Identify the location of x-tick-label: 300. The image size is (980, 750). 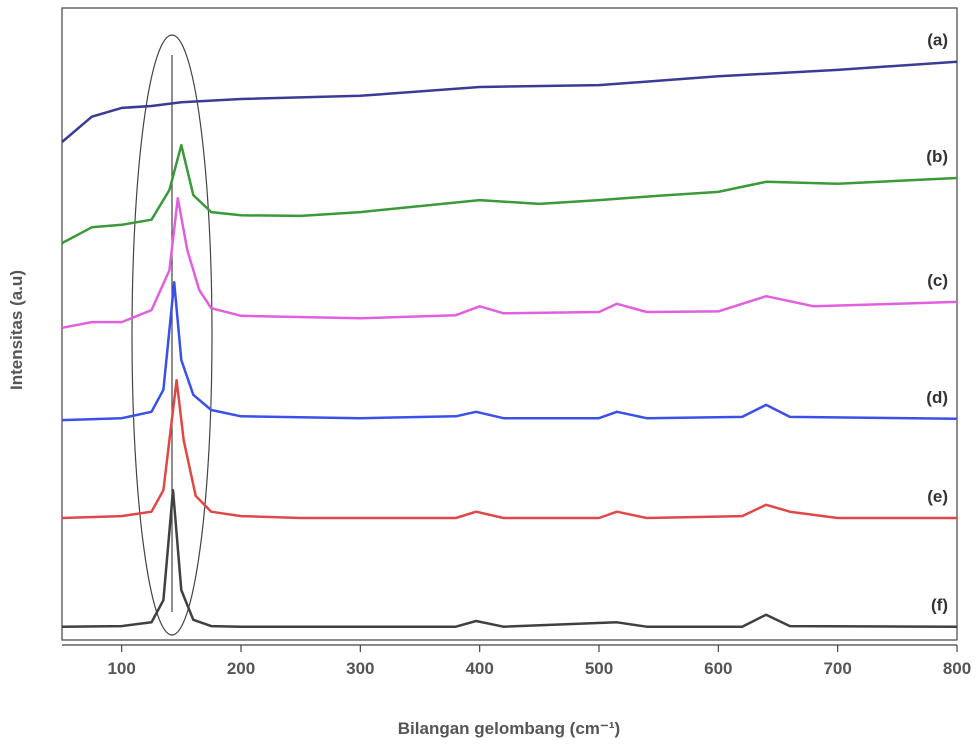
(360, 668).